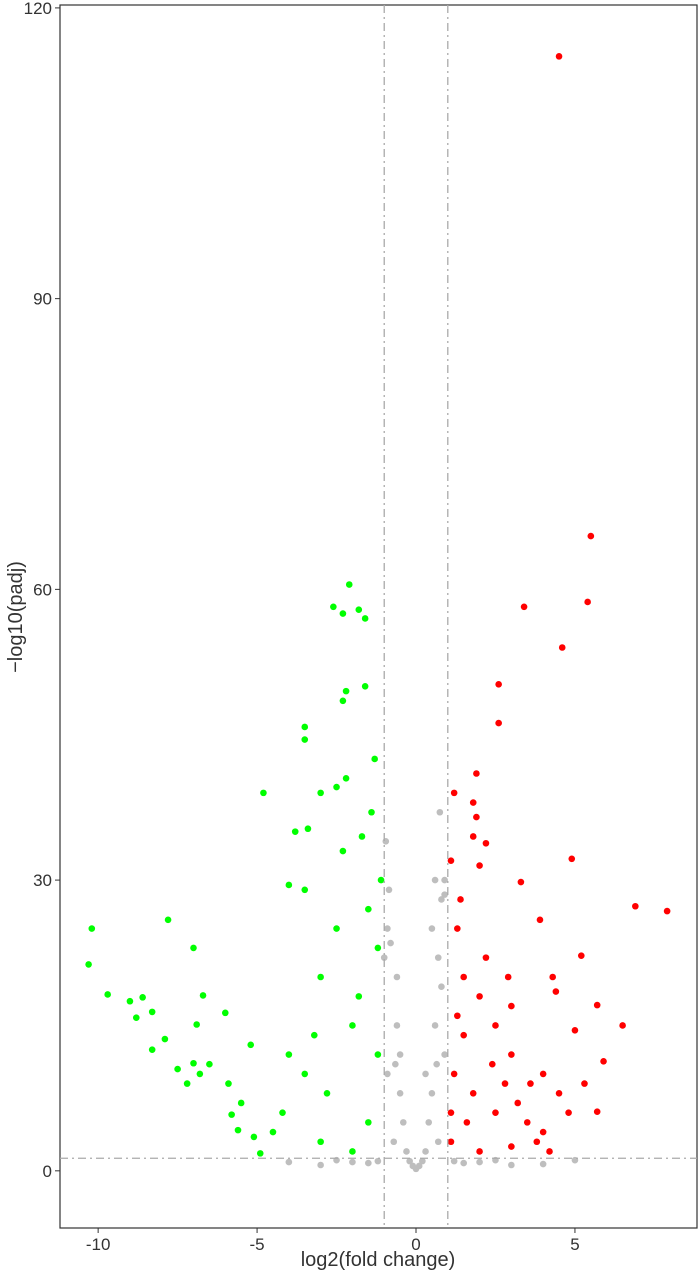 The width and height of the screenshot is (699, 1279). Describe the element at coordinates (16, 617) in the screenshot. I see `y-axis-title: −log10(padj)` at that location.